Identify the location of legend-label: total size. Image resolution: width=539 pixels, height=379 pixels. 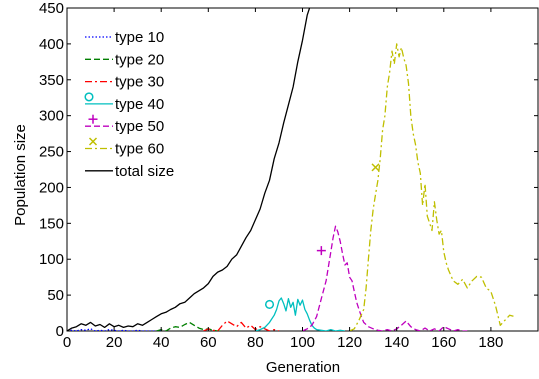
(144, 171).